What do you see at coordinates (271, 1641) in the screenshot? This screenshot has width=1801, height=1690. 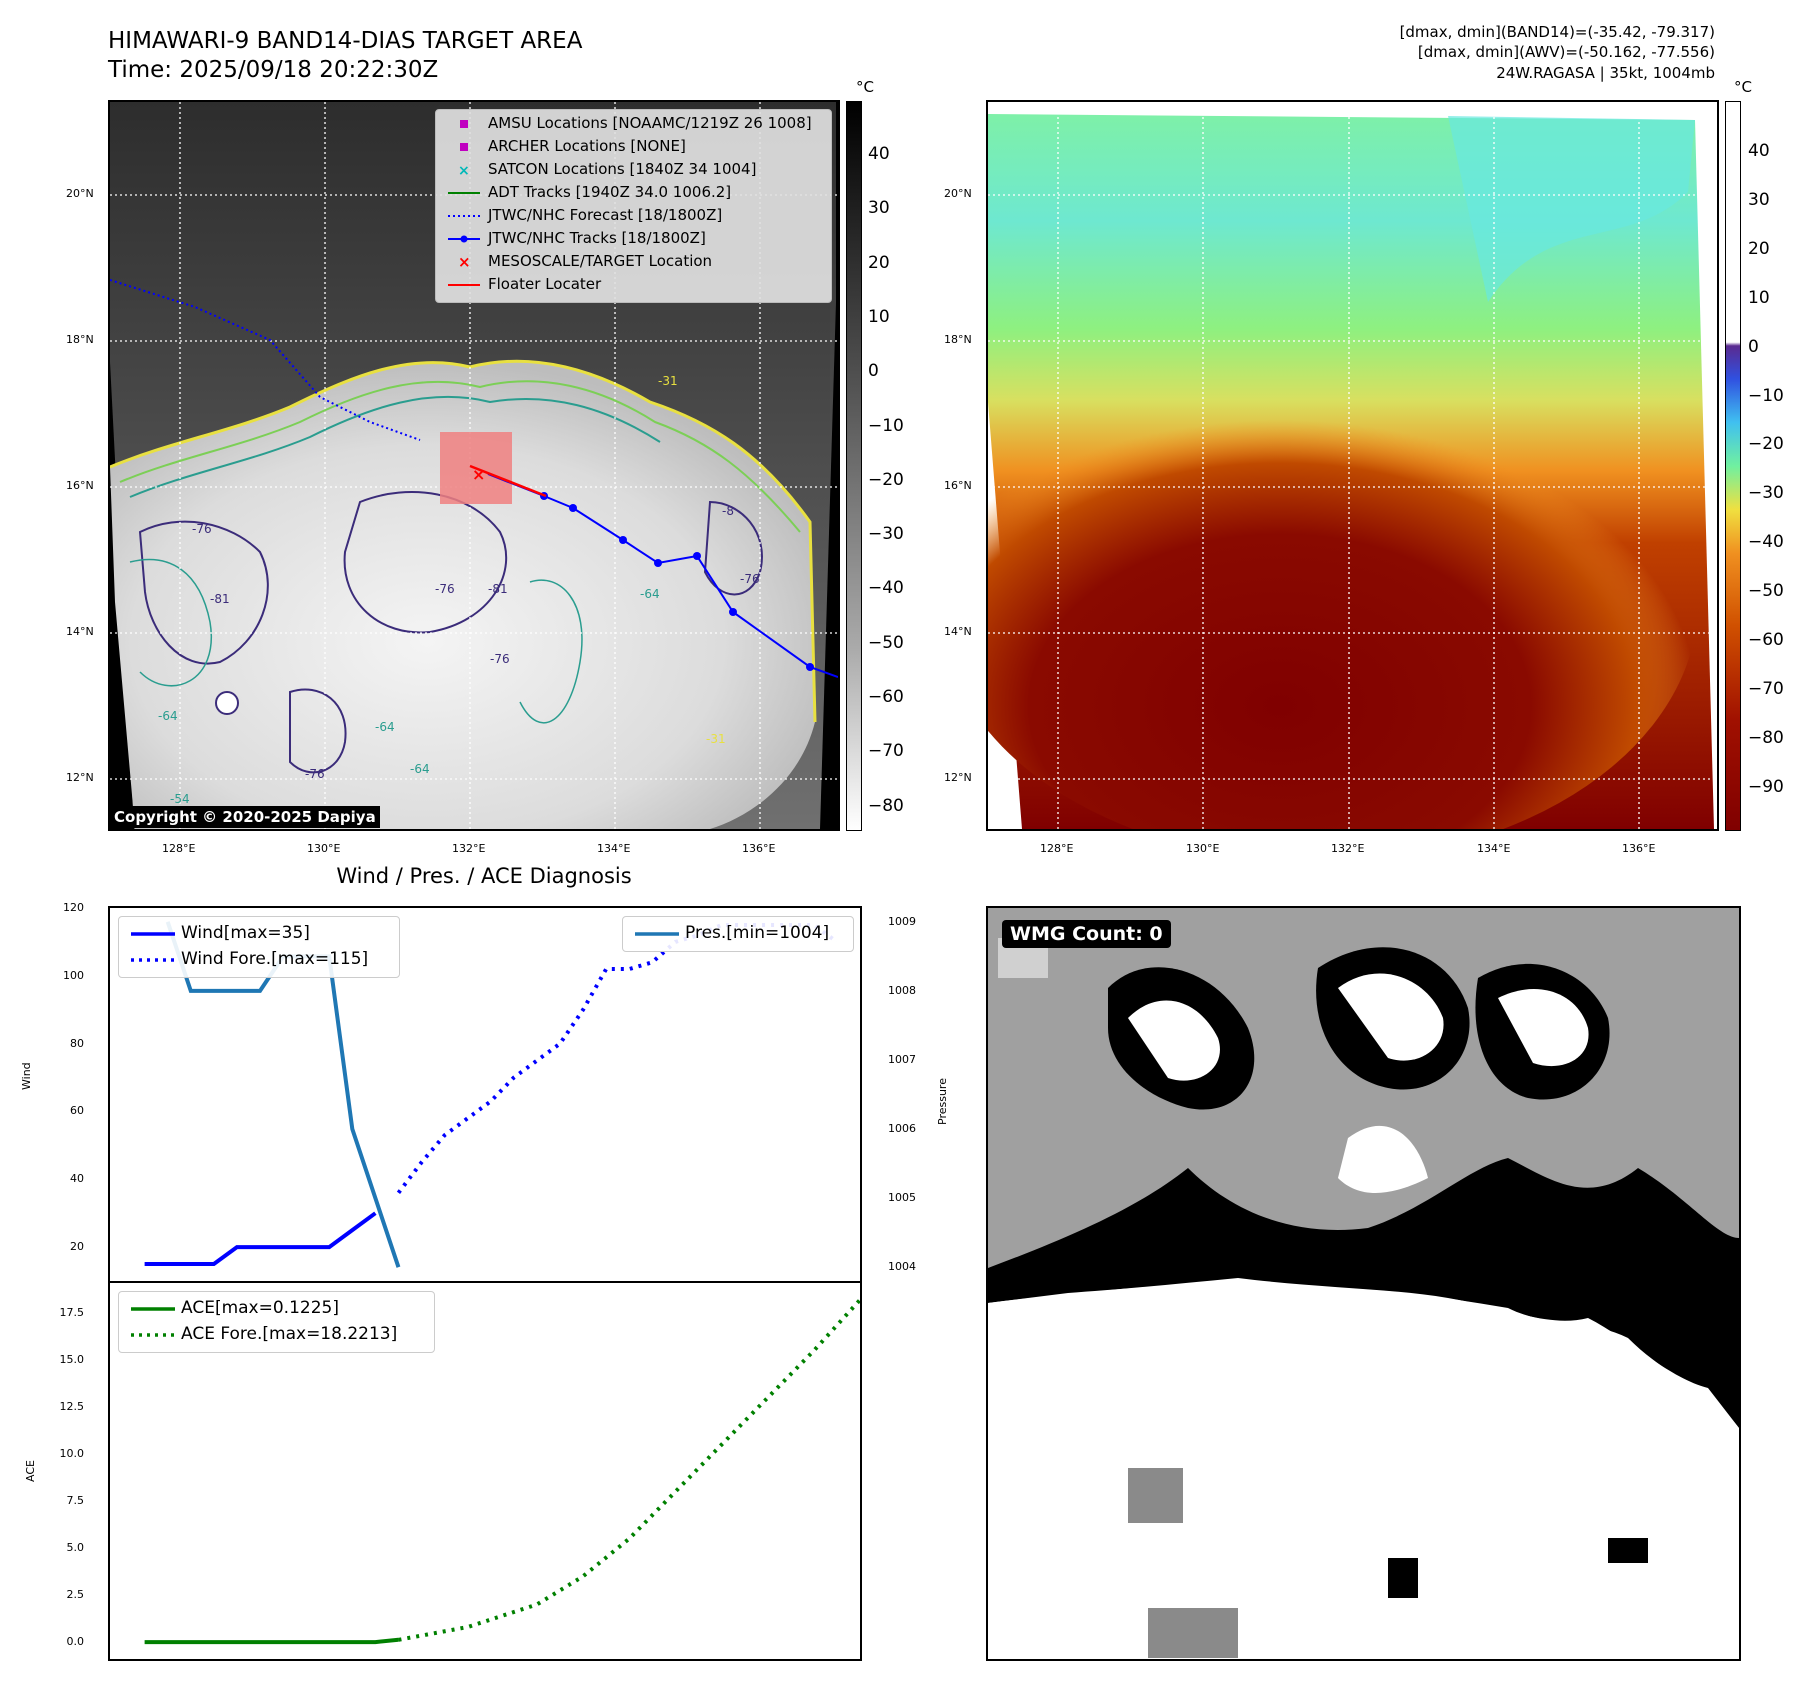 I see `series-line-ace` at bounding box center [271, 1641].